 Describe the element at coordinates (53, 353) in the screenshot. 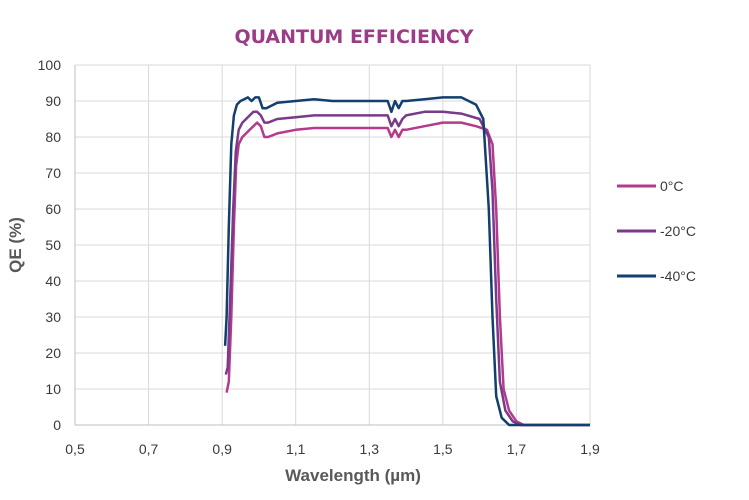

I see `y-tick-label: 20` at that location.